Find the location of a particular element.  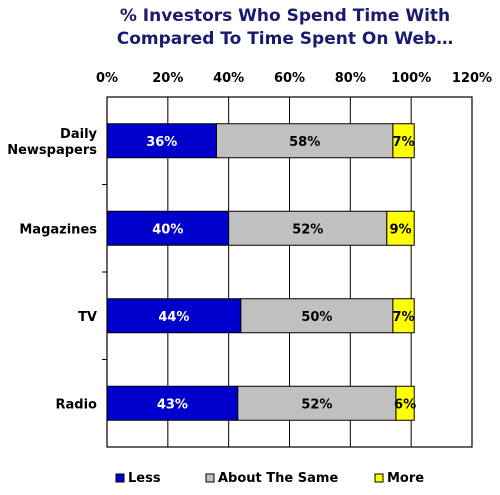

data-label: 40% is located at coordinates (167, 229).